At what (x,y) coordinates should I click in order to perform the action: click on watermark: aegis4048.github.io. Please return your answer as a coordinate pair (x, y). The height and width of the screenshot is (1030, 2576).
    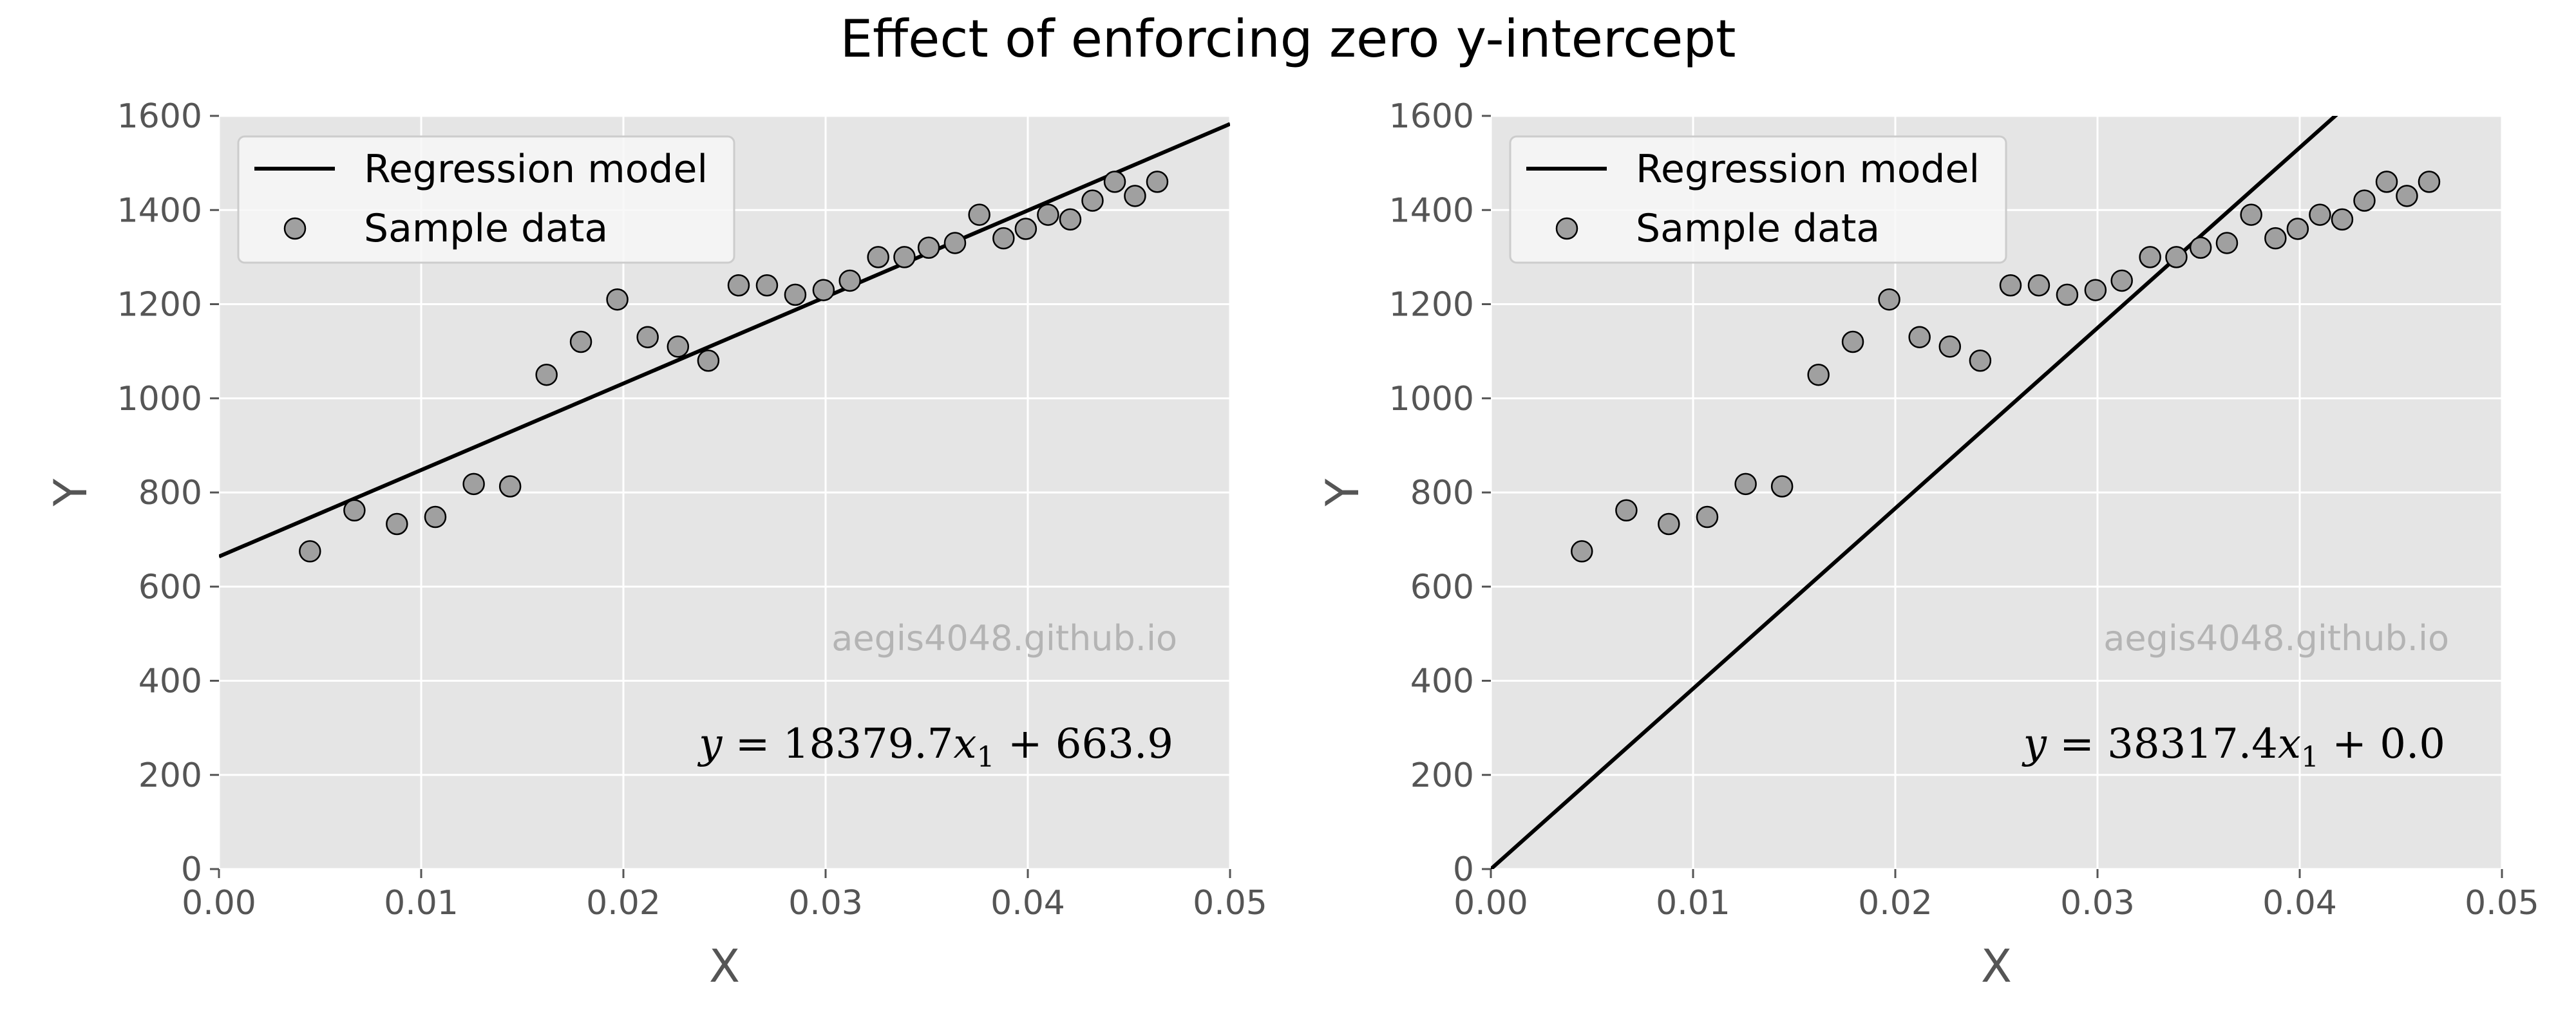
    Looking at the image, I should click on (2276, 638).